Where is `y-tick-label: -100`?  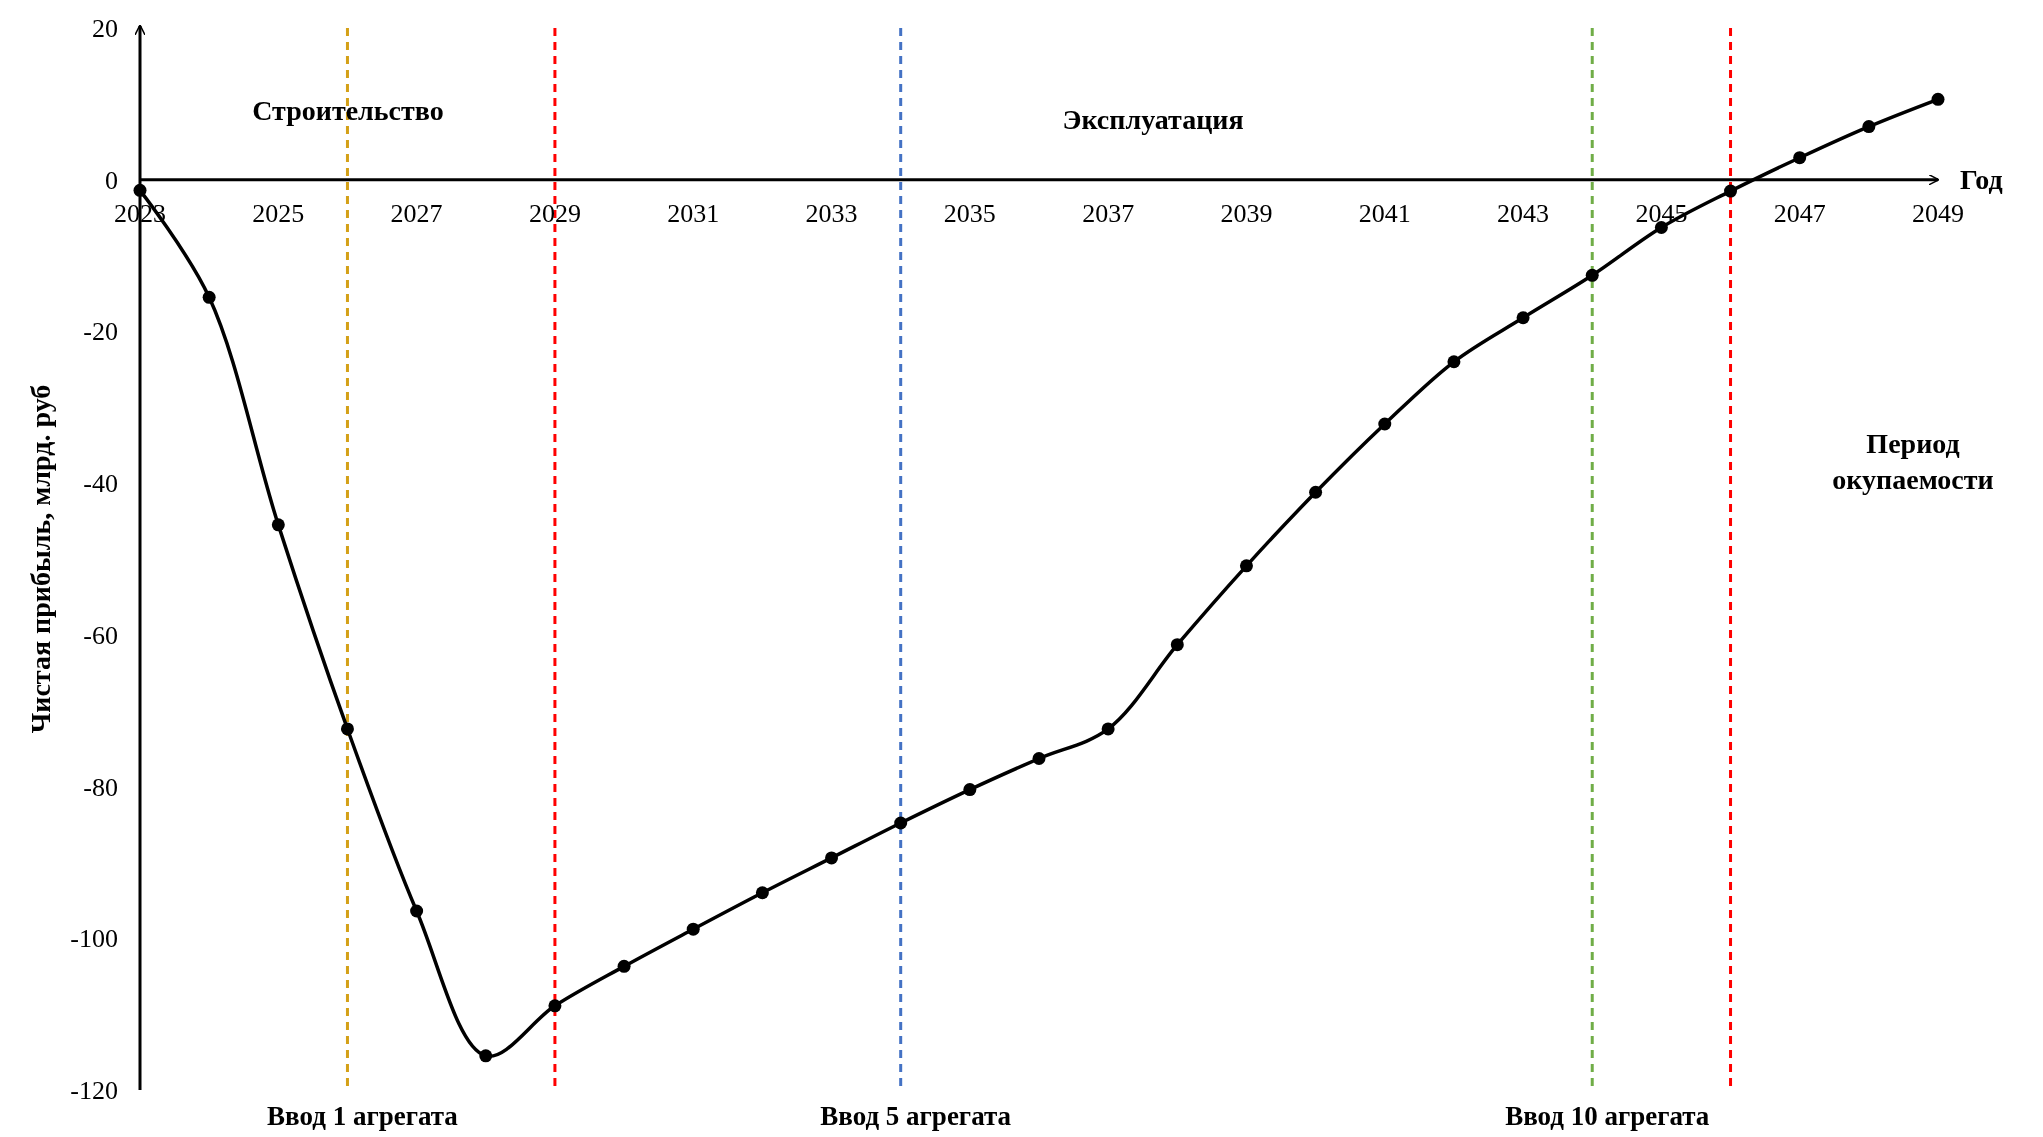 y-tick-label: -100 is located at coordinates (94, 939).